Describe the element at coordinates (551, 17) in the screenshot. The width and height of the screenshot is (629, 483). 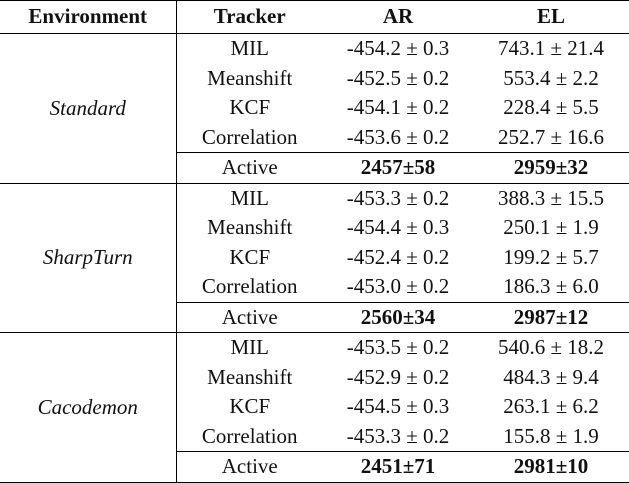
I see `header-el: EL` at that location.